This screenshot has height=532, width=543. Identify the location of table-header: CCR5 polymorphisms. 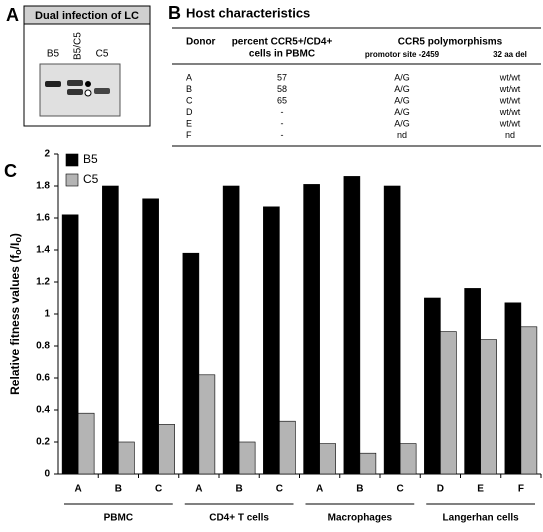
(450, 42).